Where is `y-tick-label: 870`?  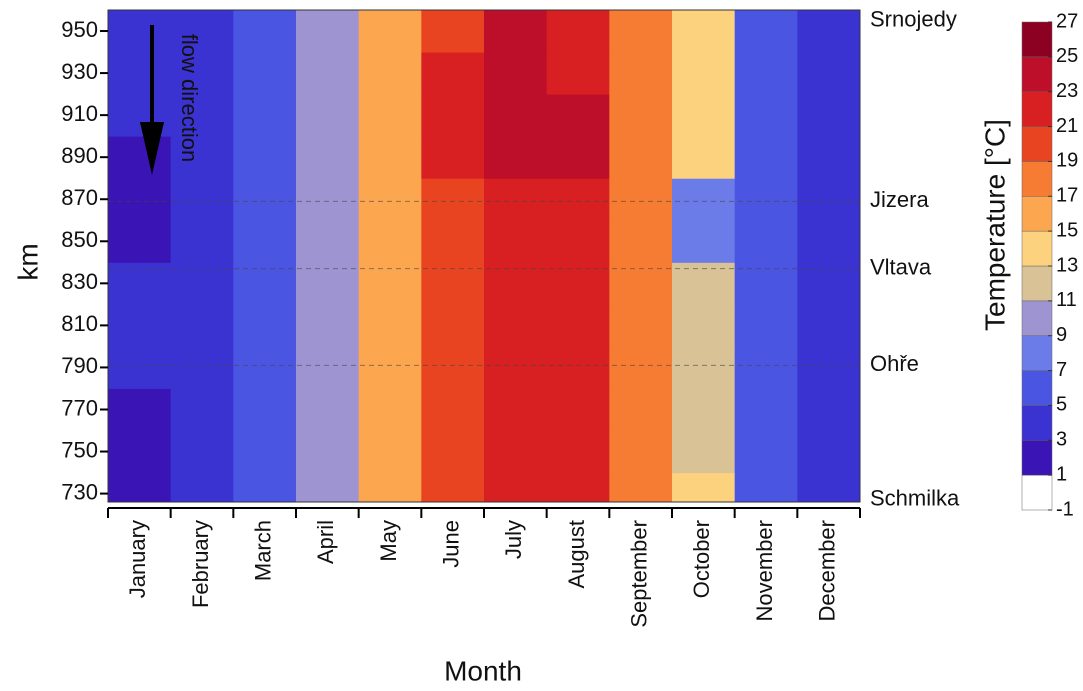
y-tick-label: 870 is located at coordinates (79, 197).